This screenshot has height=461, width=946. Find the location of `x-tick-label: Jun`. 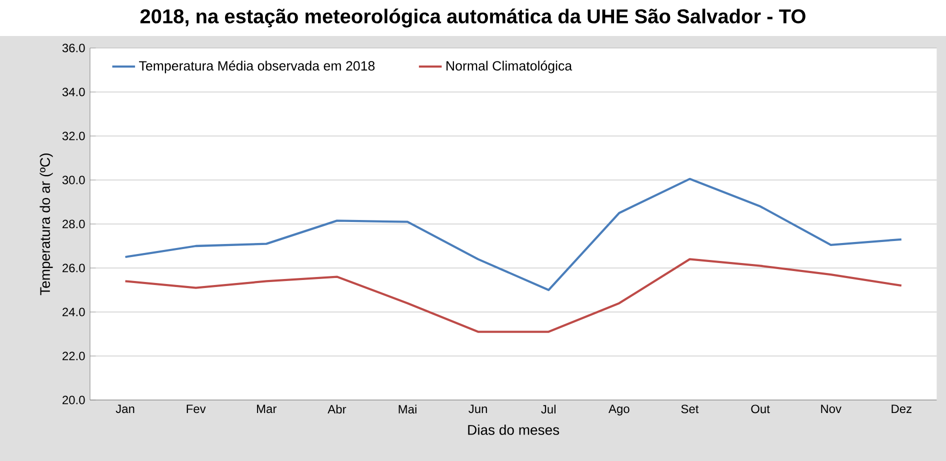

x-tick-label: Jun is located at coordinates (477, 409).